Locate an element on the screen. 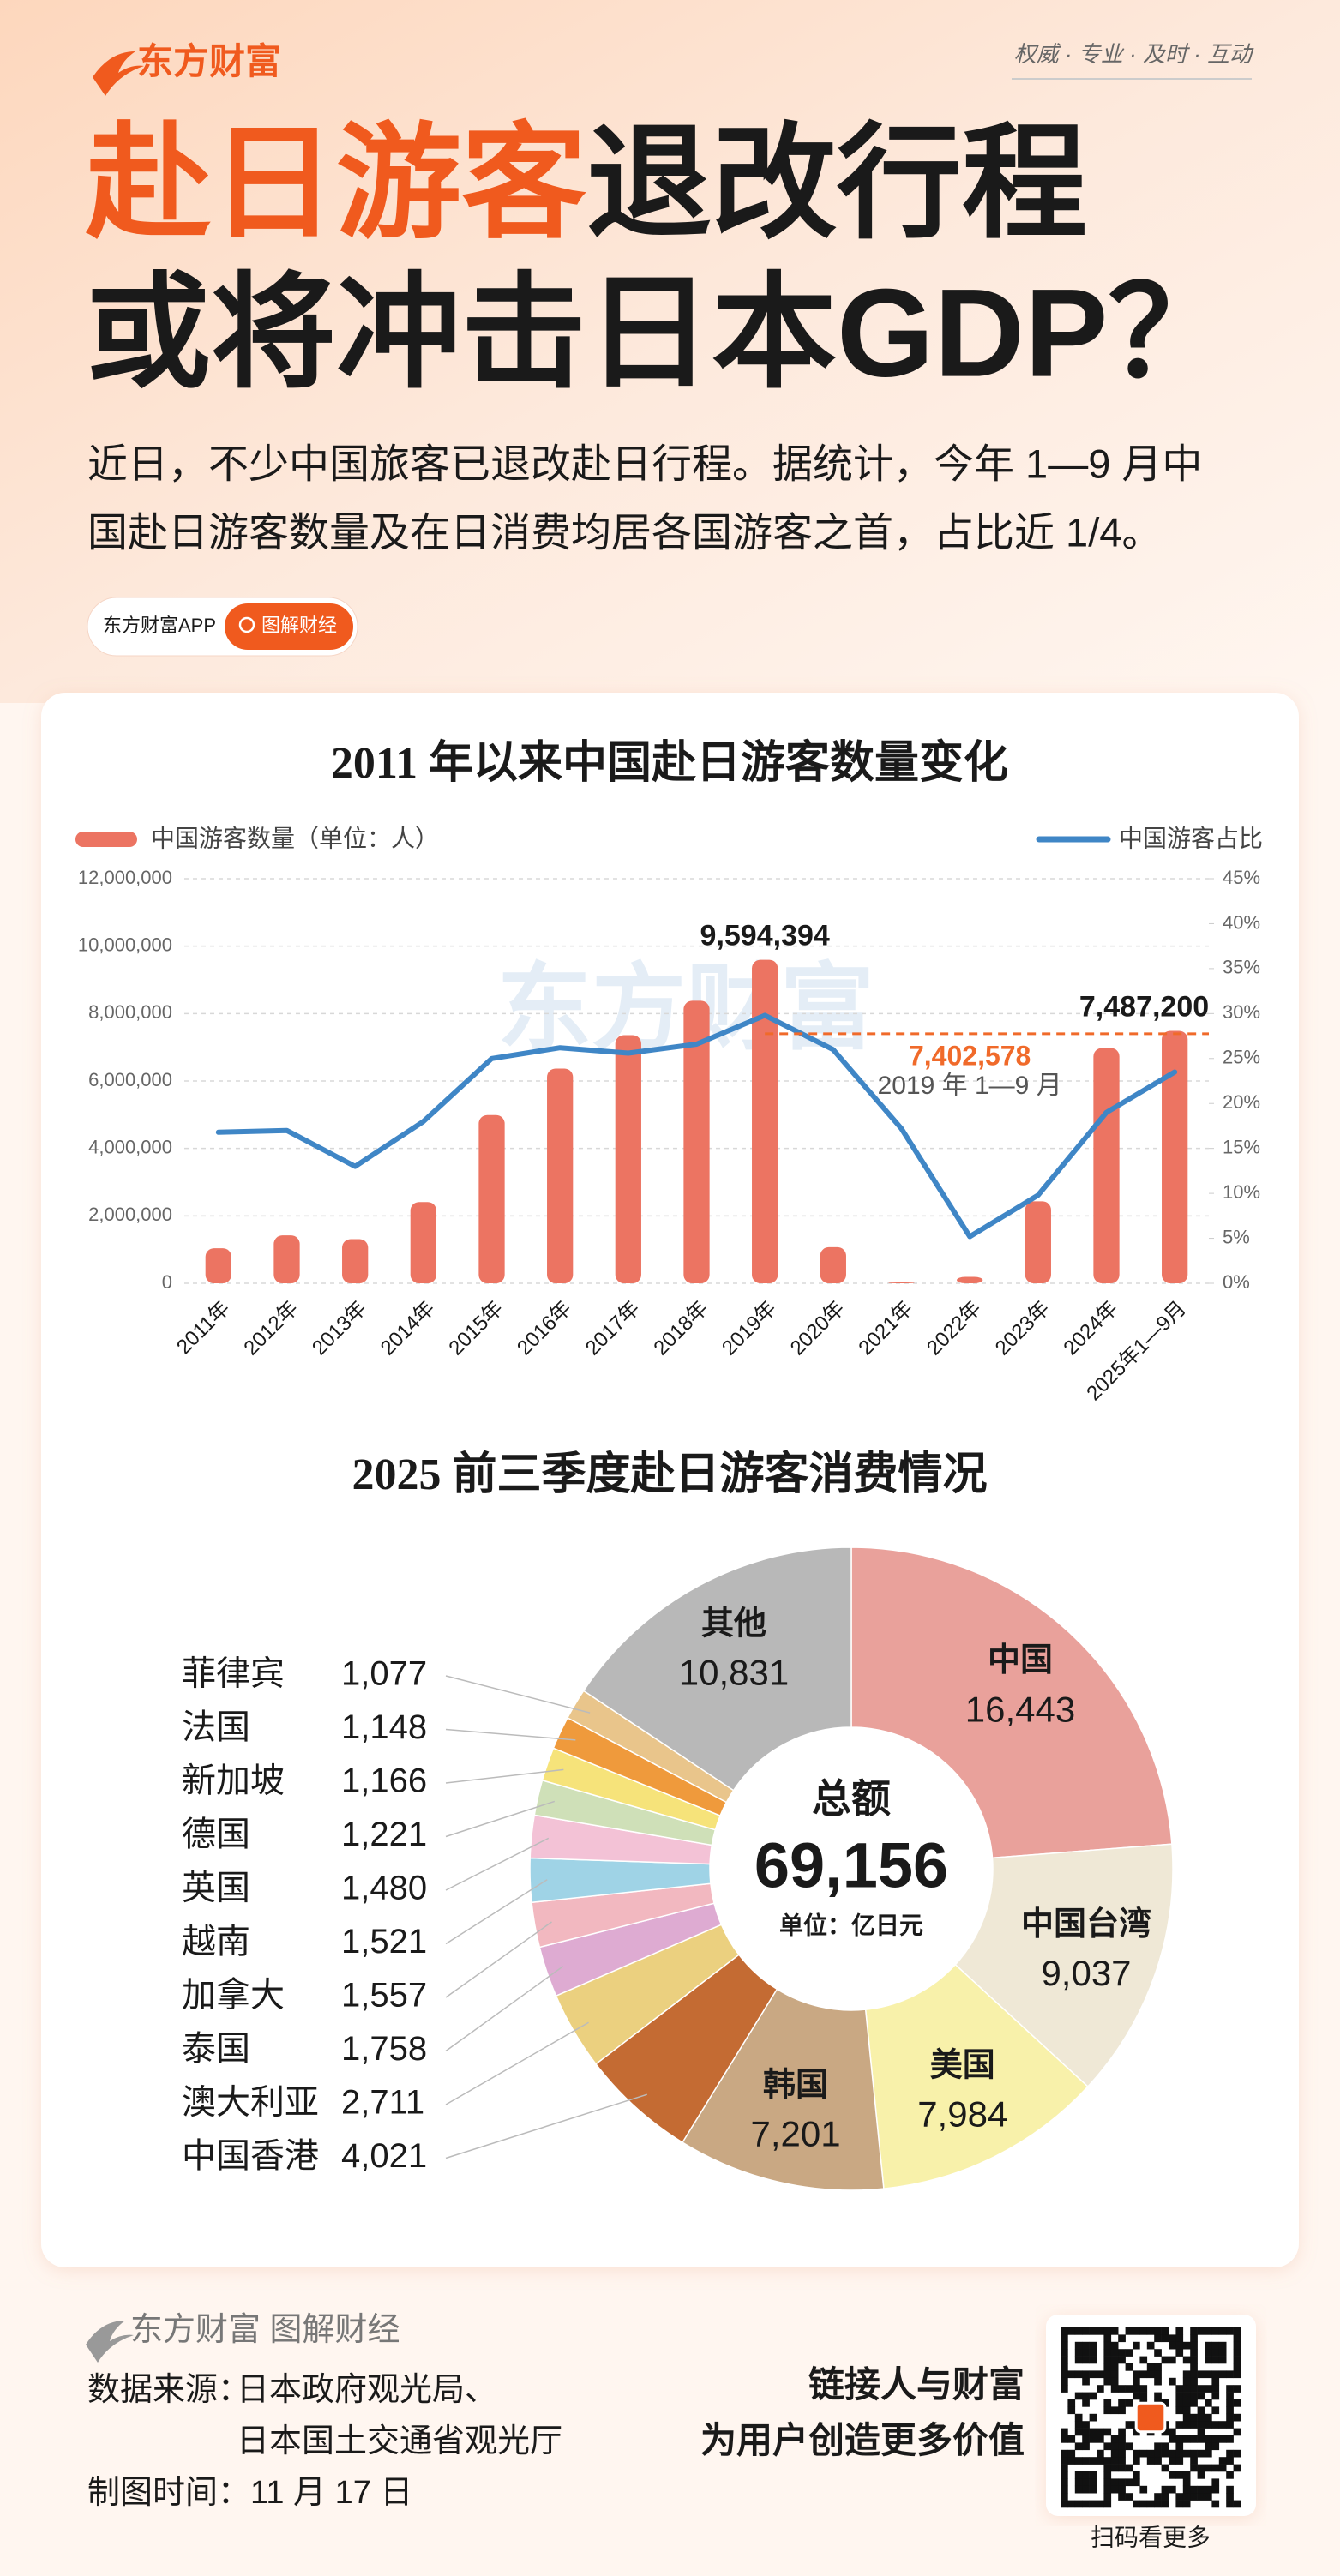 This screenshot has width=1340, height=2576. y2-tick-label: 10% is located at coordinates (1242, 1192).